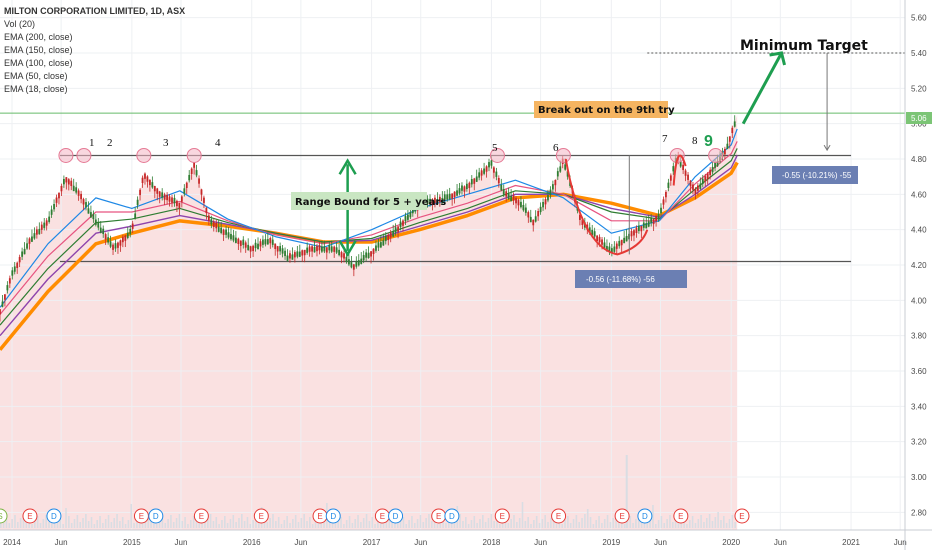 The image size is (932, 550). What do you see at coordinates (38, 63) in the screenshot?
I see `legend-item-ema100: EMA (100, close)` at bounding box center [38, 63].